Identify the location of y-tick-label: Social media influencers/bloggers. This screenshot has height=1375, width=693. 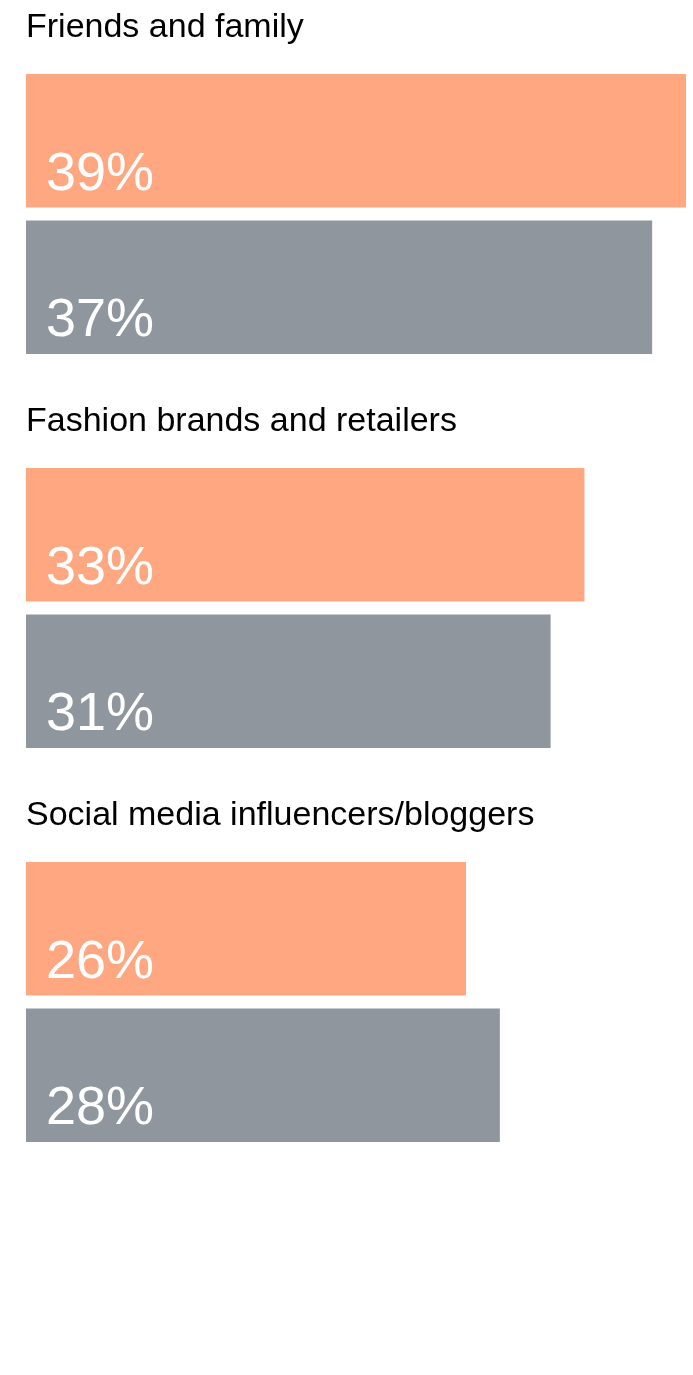
(280, 813).